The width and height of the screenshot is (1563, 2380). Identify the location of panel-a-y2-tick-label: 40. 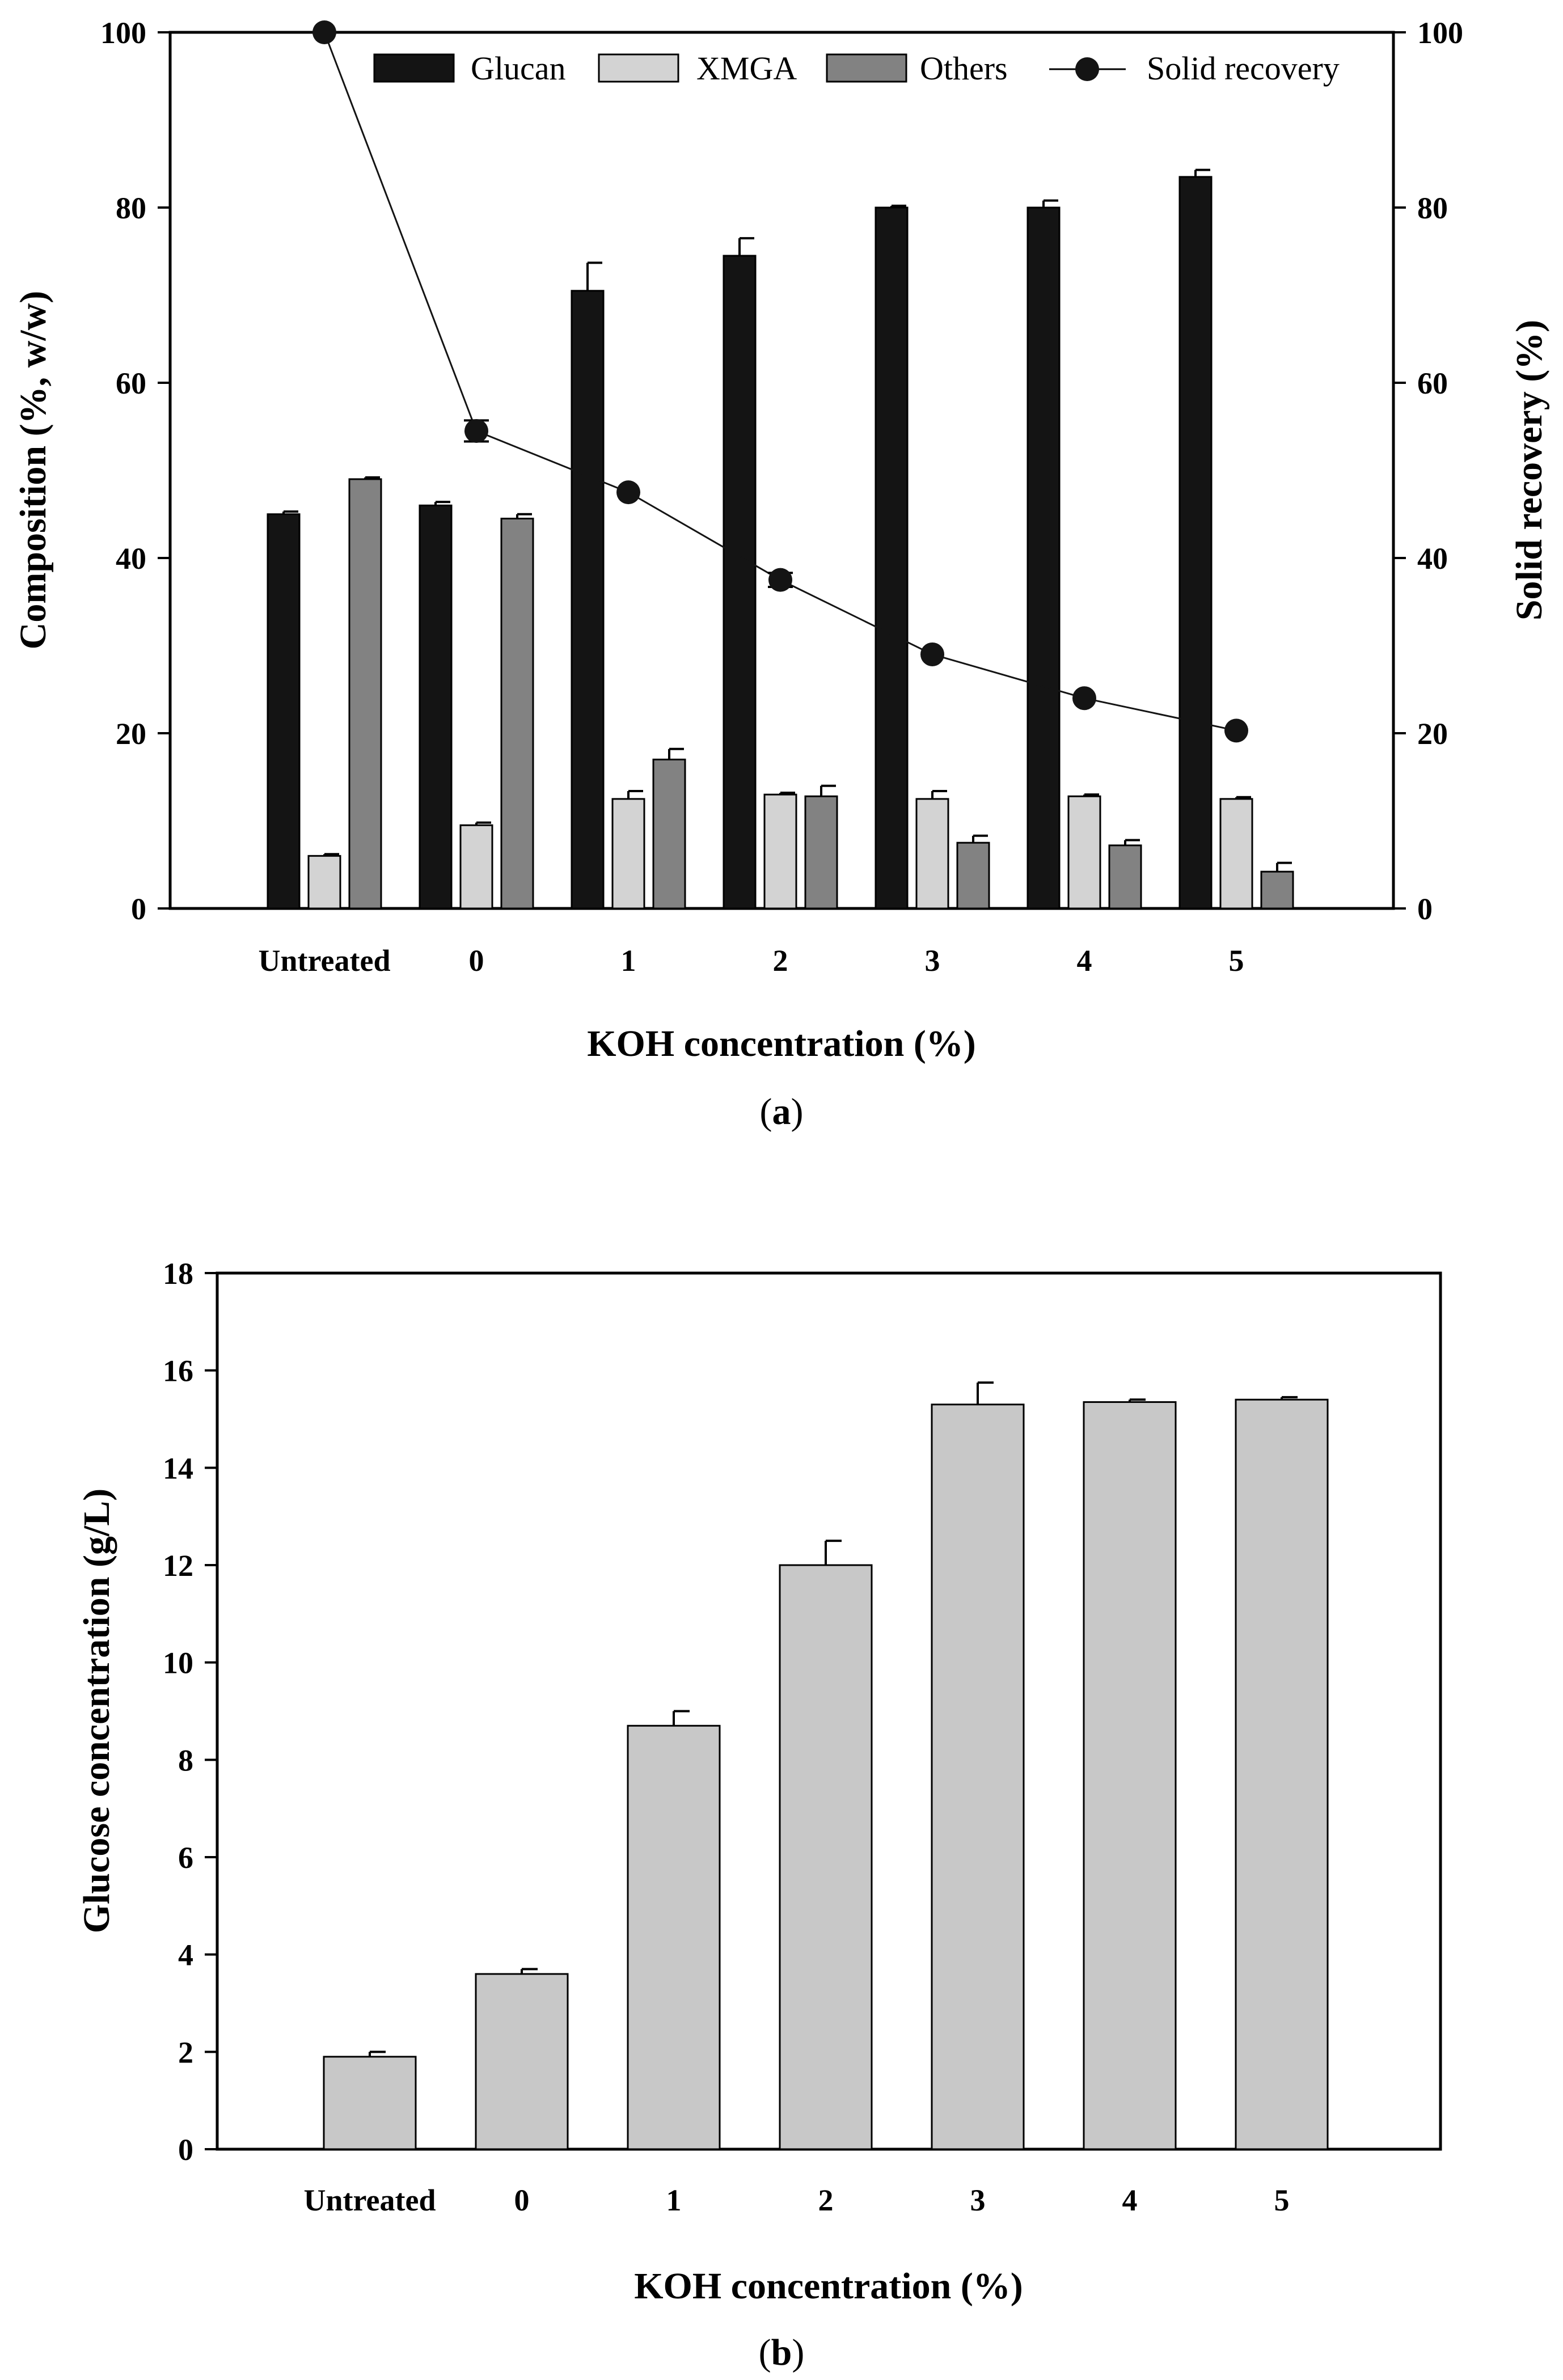
(1432, 559).